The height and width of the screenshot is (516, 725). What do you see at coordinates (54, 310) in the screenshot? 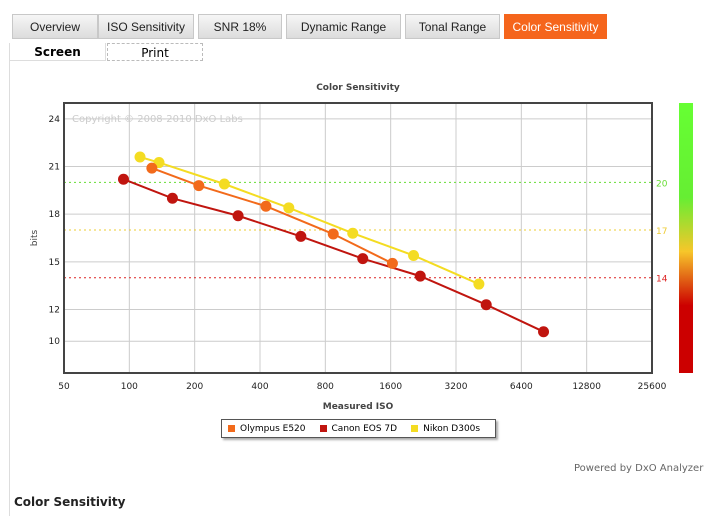
I see `y-tick-label: 12` at bounding box center [54, 310].